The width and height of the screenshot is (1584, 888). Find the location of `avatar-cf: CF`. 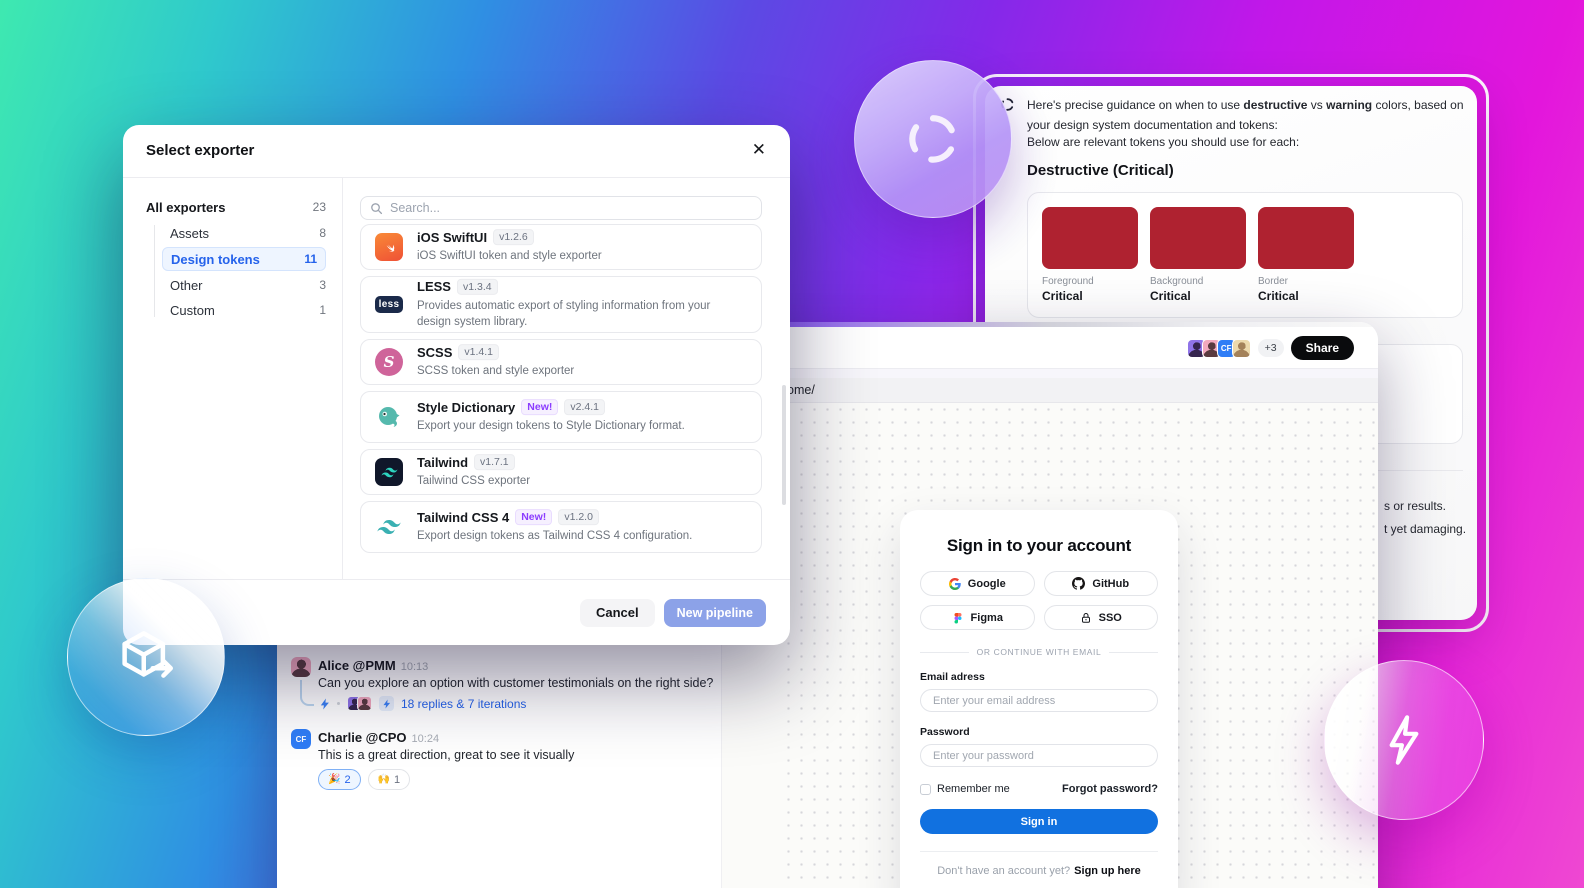

avatar-cf: CF is located at coordinates (1226, 348).